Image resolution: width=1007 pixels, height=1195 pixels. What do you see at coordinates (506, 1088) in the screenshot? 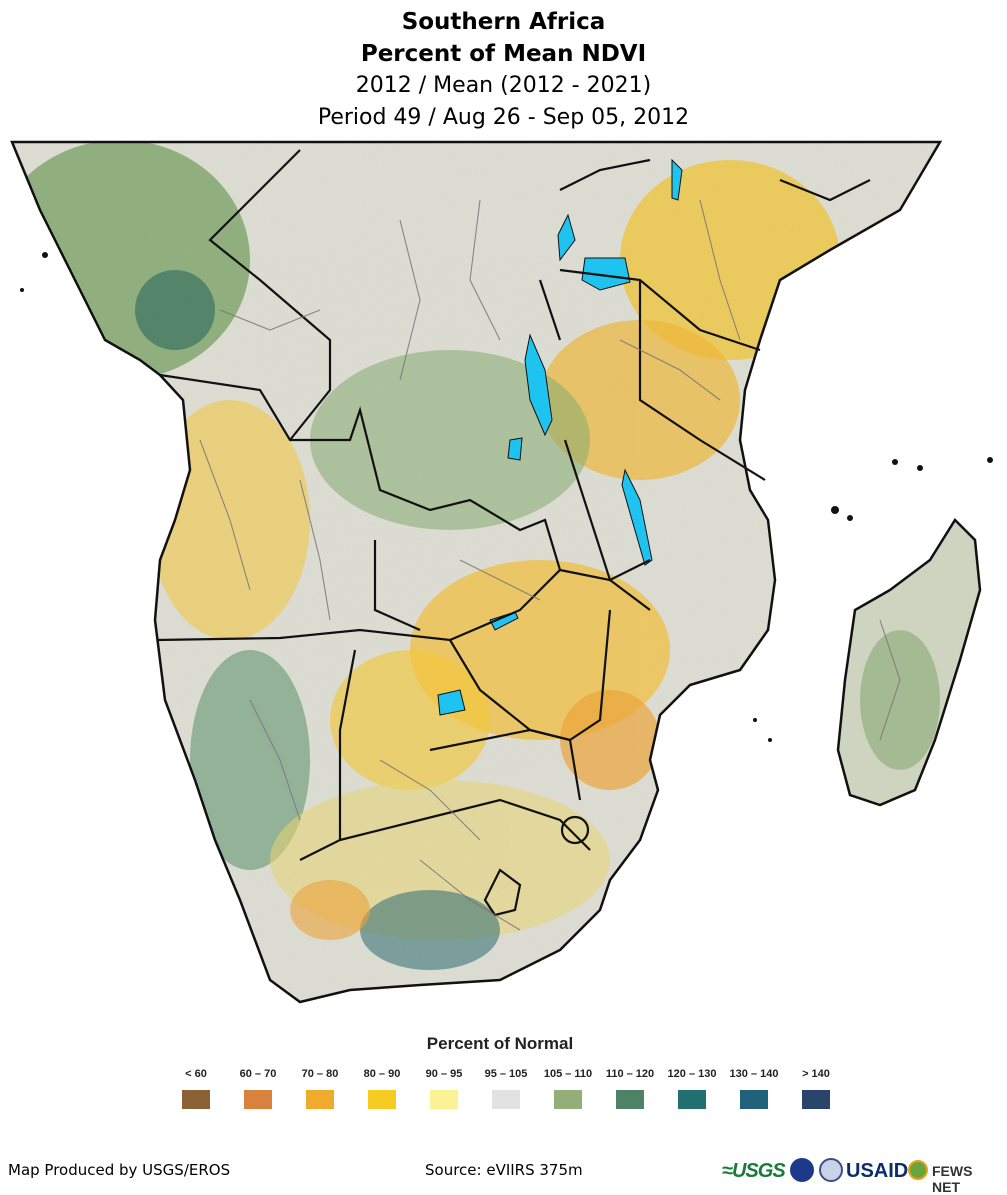
I see `legend-item: 95 – 105` at bounding box center [506, 1088].